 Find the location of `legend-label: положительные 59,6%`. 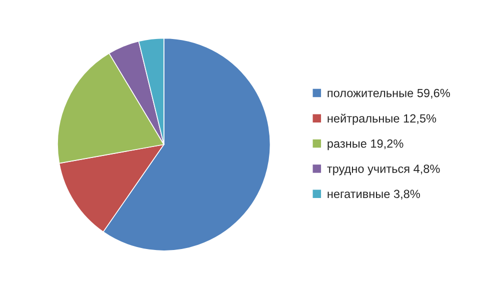

legend-label: положительные 59,6% is located at coordinates (389, 93).